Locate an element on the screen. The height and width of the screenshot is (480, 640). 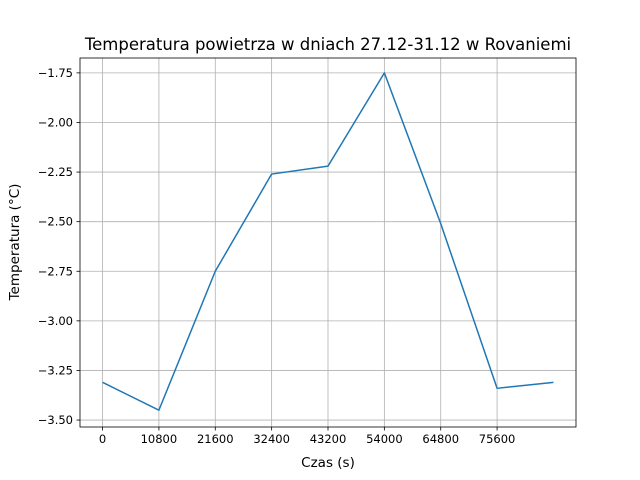
x-tick-label: 21600 is located at coordinates (215, 439).